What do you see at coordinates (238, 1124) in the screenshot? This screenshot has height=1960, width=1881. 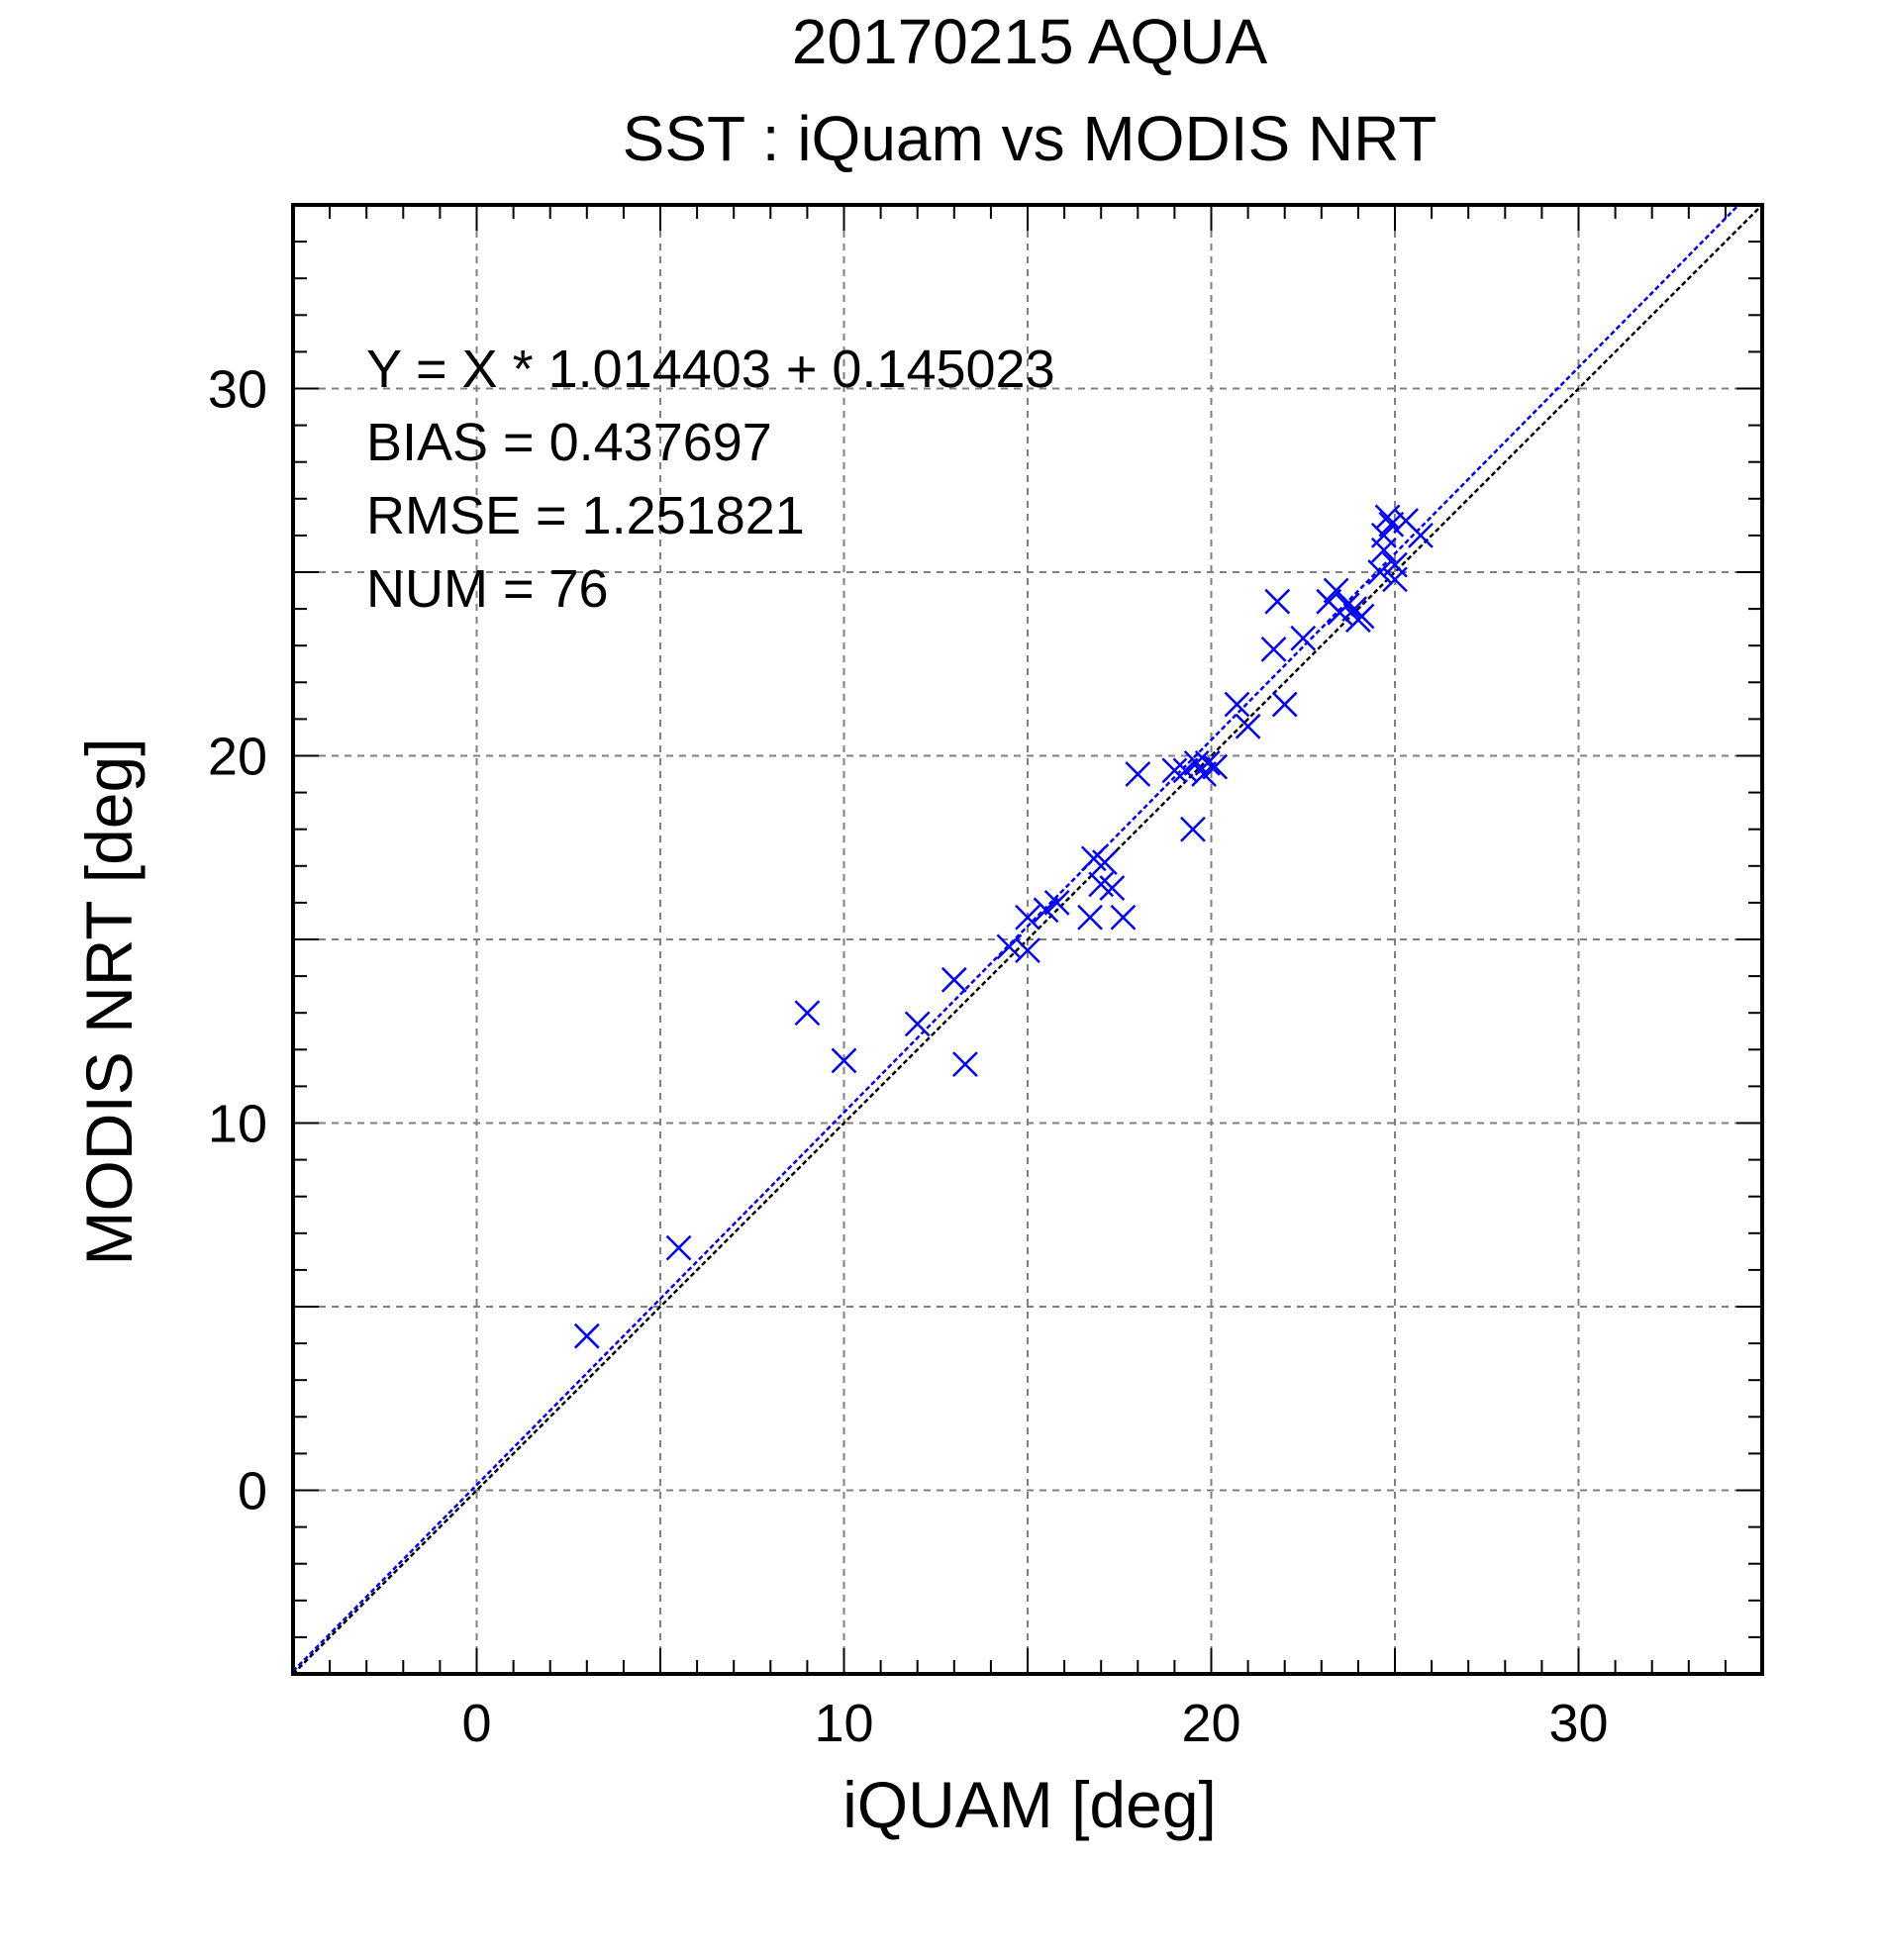 I see `y-tick-label: 10` at bounding box center [238, 1124].